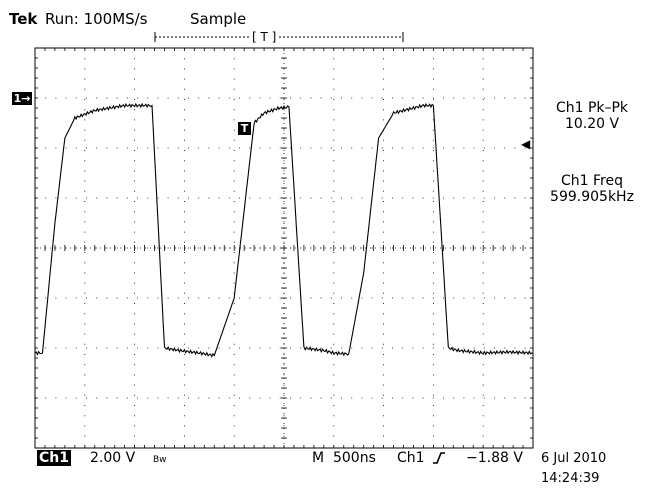 The image size is (654, 488). What do you see at coordinates (592, 197) in the screenshot?
I see `freq-value: 599.905kHz` at bounding box center [592, 197].